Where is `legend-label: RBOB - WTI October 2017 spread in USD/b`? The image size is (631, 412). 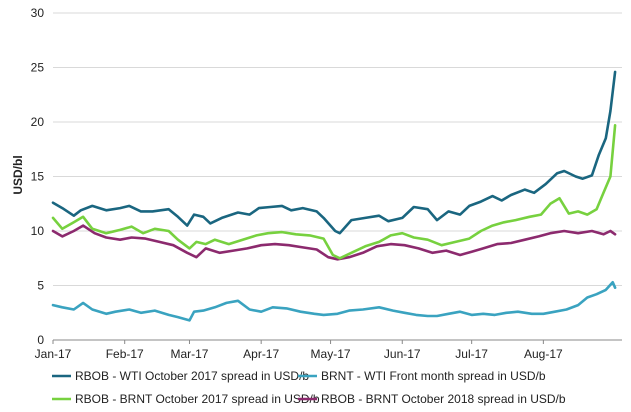 legend-label: RBOB - WTI October 2017 spread in USD/b is located at coordinates (192, 376).